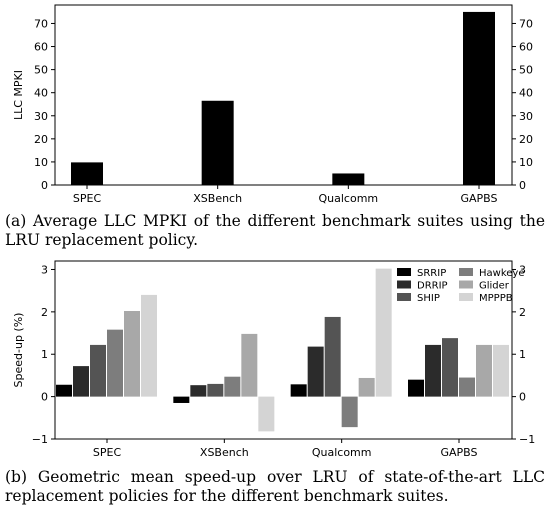 This screenshot has height=510, width=550. I want to click on bar-qualcomm-srrip, so click(298, 390).